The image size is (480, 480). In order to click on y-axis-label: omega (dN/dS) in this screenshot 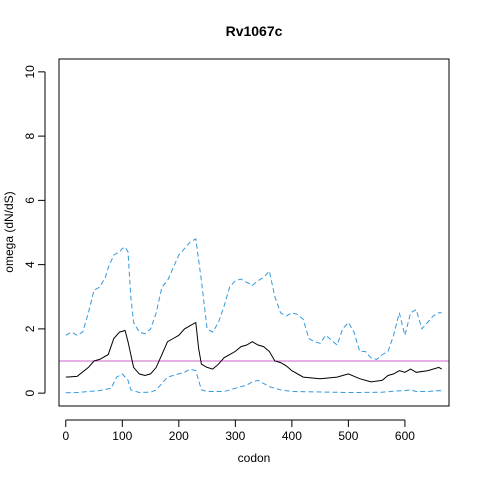, I will do `click(9, 231)`.